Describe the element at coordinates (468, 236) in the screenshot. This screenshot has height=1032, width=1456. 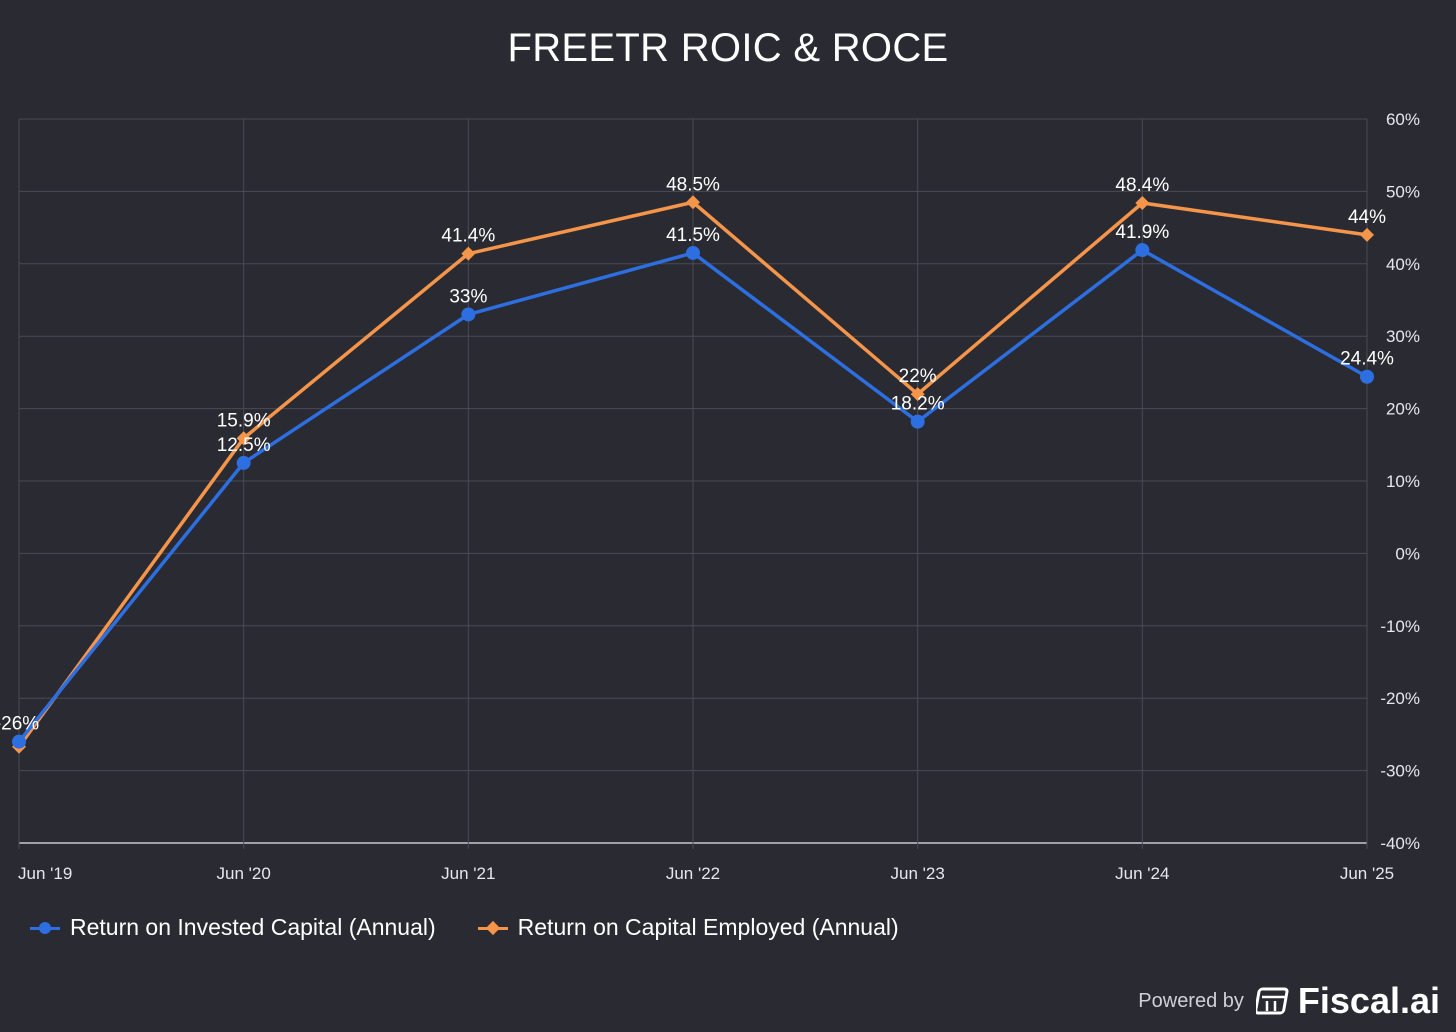
I see `data-label-roce: 41.4%` at that location.